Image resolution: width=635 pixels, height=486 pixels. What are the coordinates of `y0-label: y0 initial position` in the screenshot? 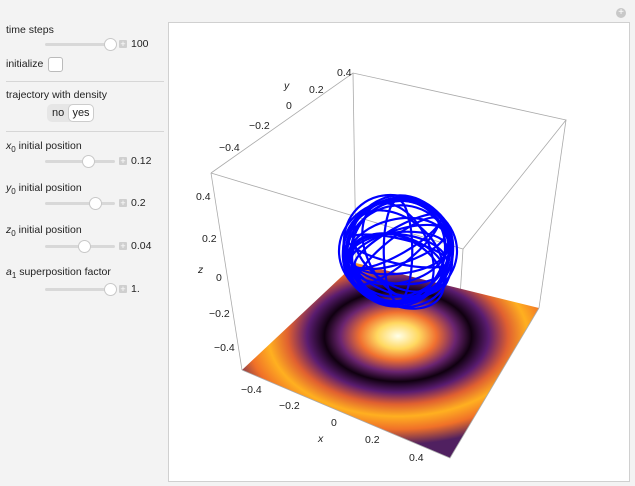 It's located at (44, 189).